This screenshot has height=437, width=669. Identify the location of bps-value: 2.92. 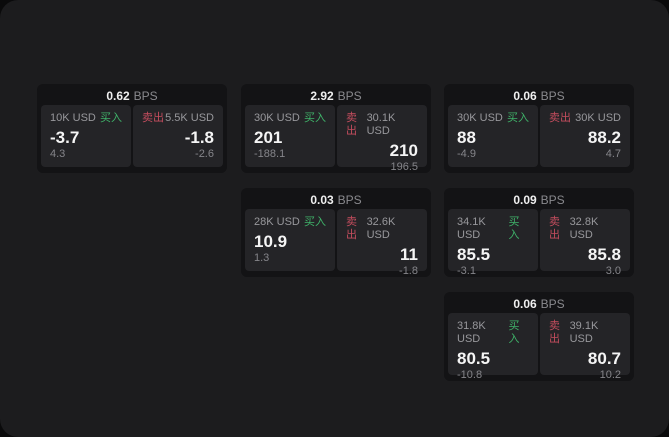
(322, 95).